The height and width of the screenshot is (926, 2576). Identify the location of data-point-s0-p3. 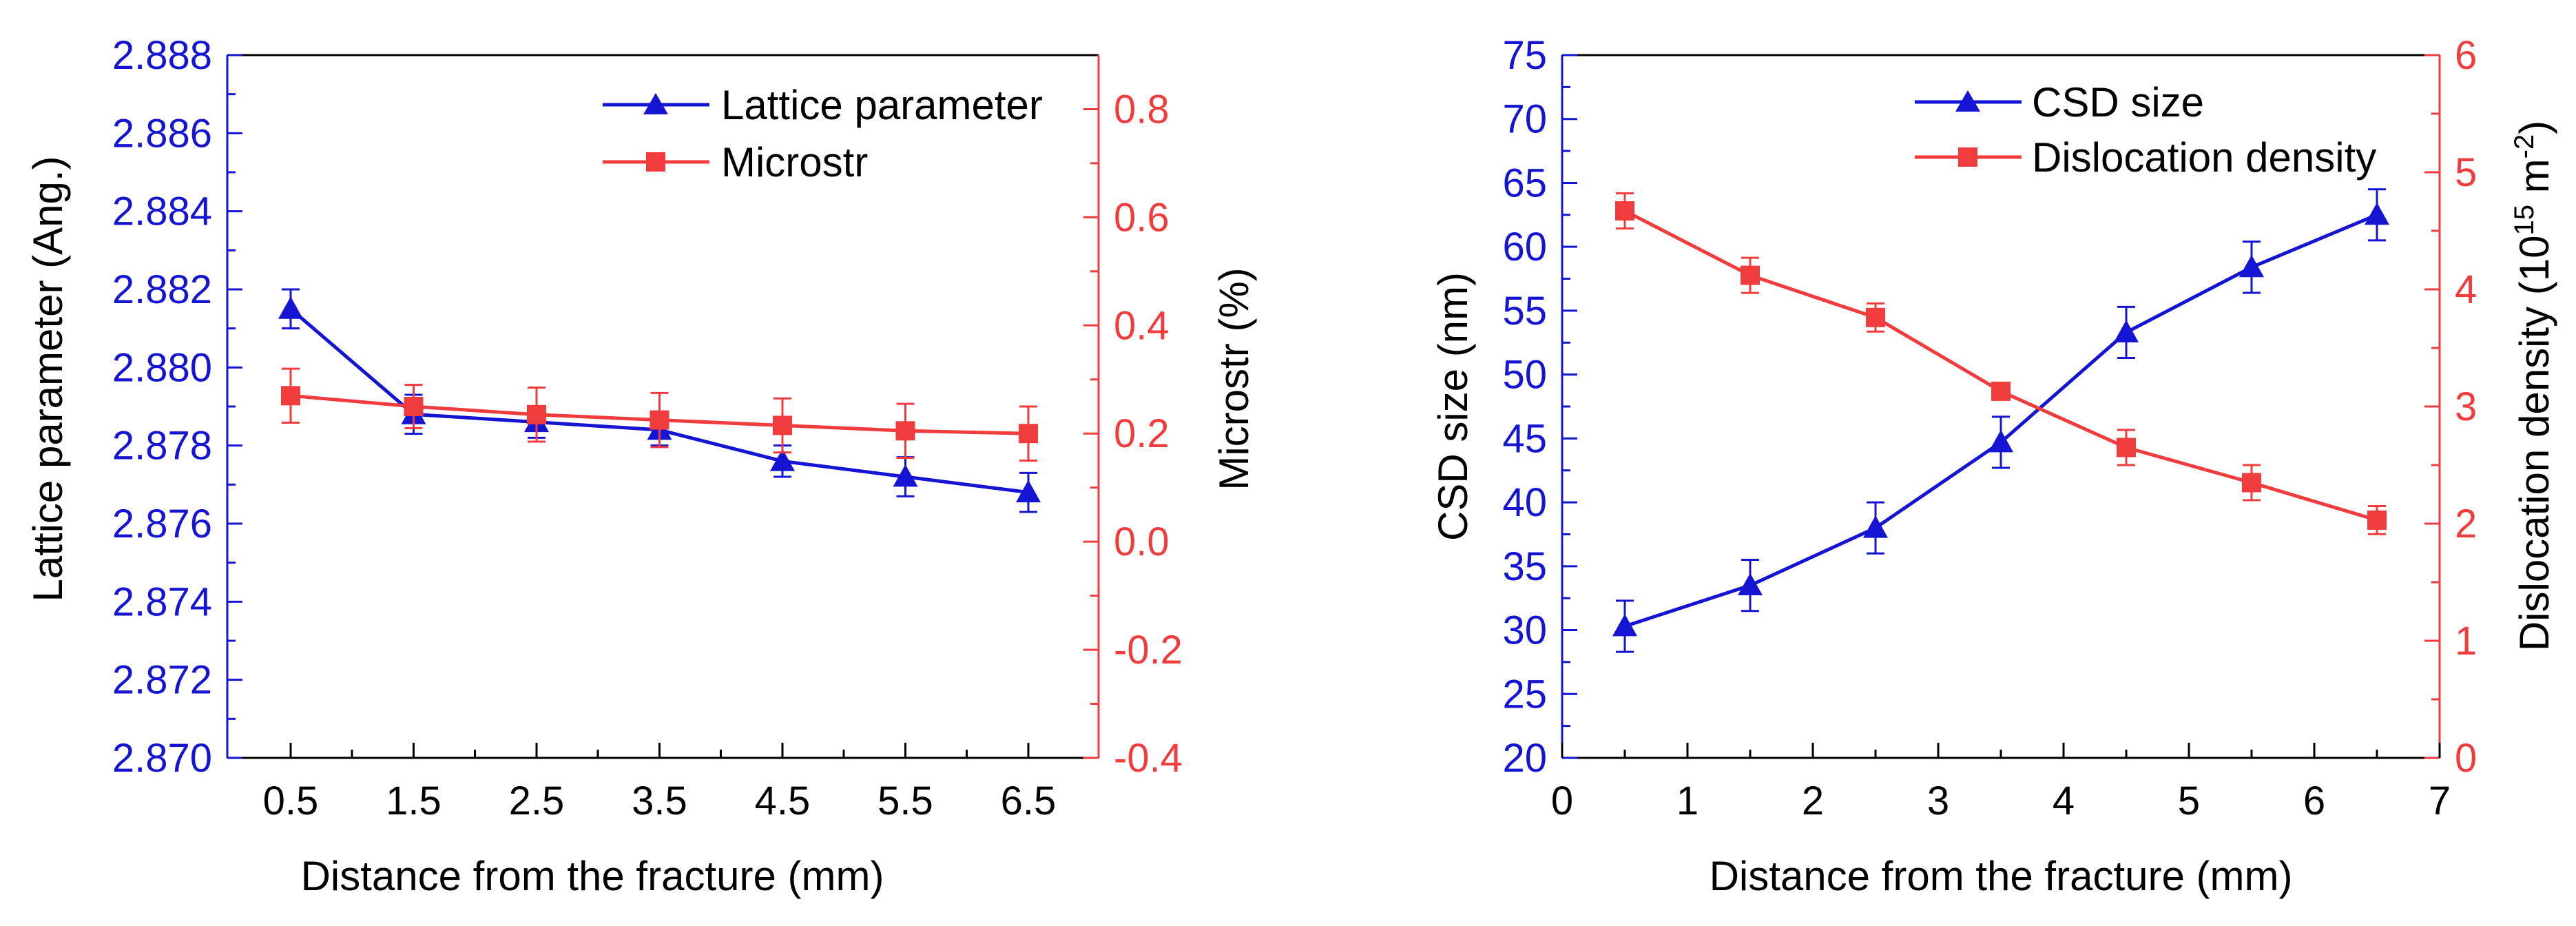
(2000, 441).